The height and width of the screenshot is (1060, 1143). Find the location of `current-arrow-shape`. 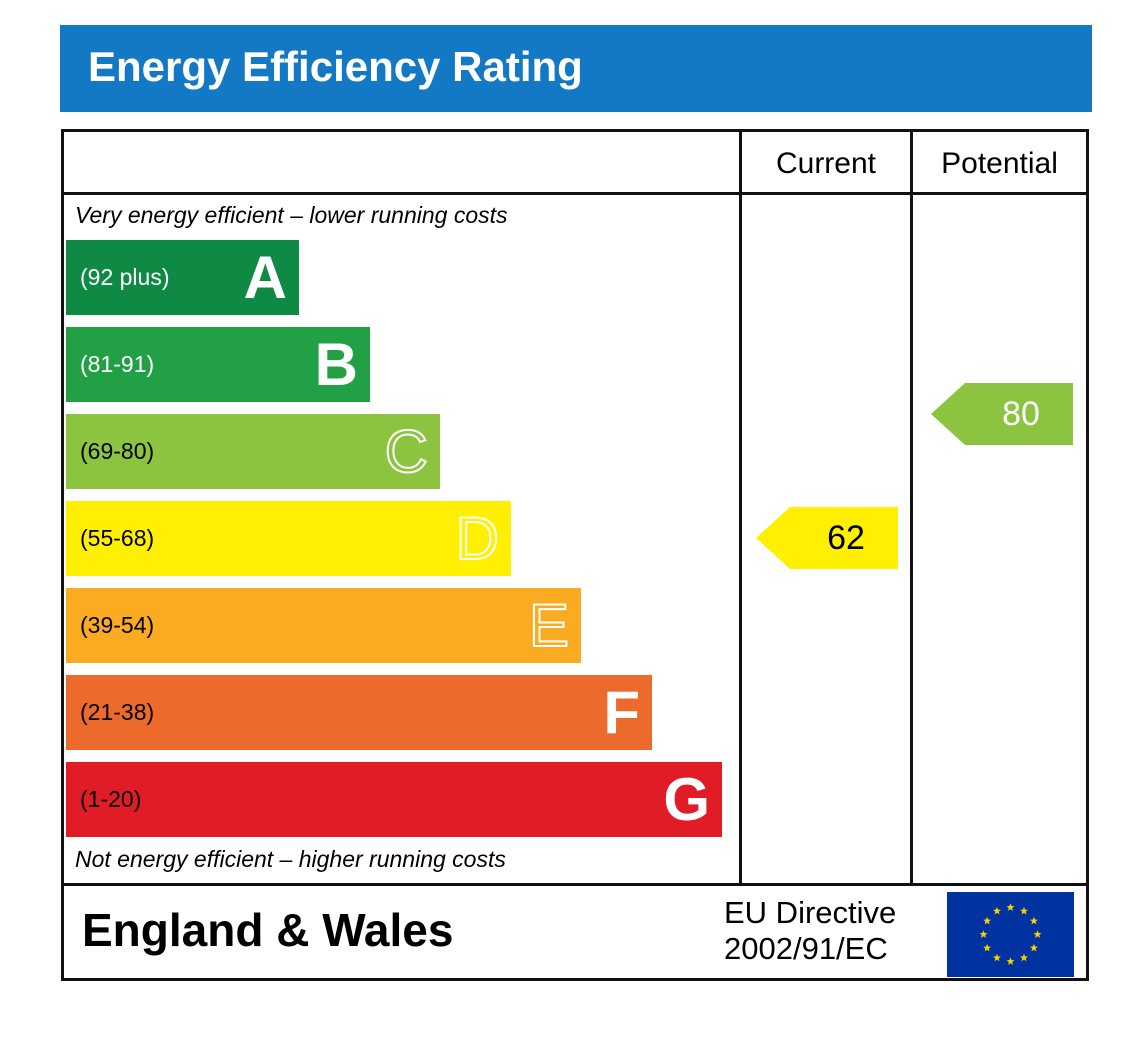

current-arrow-shape is located at coordinates (827, 538).